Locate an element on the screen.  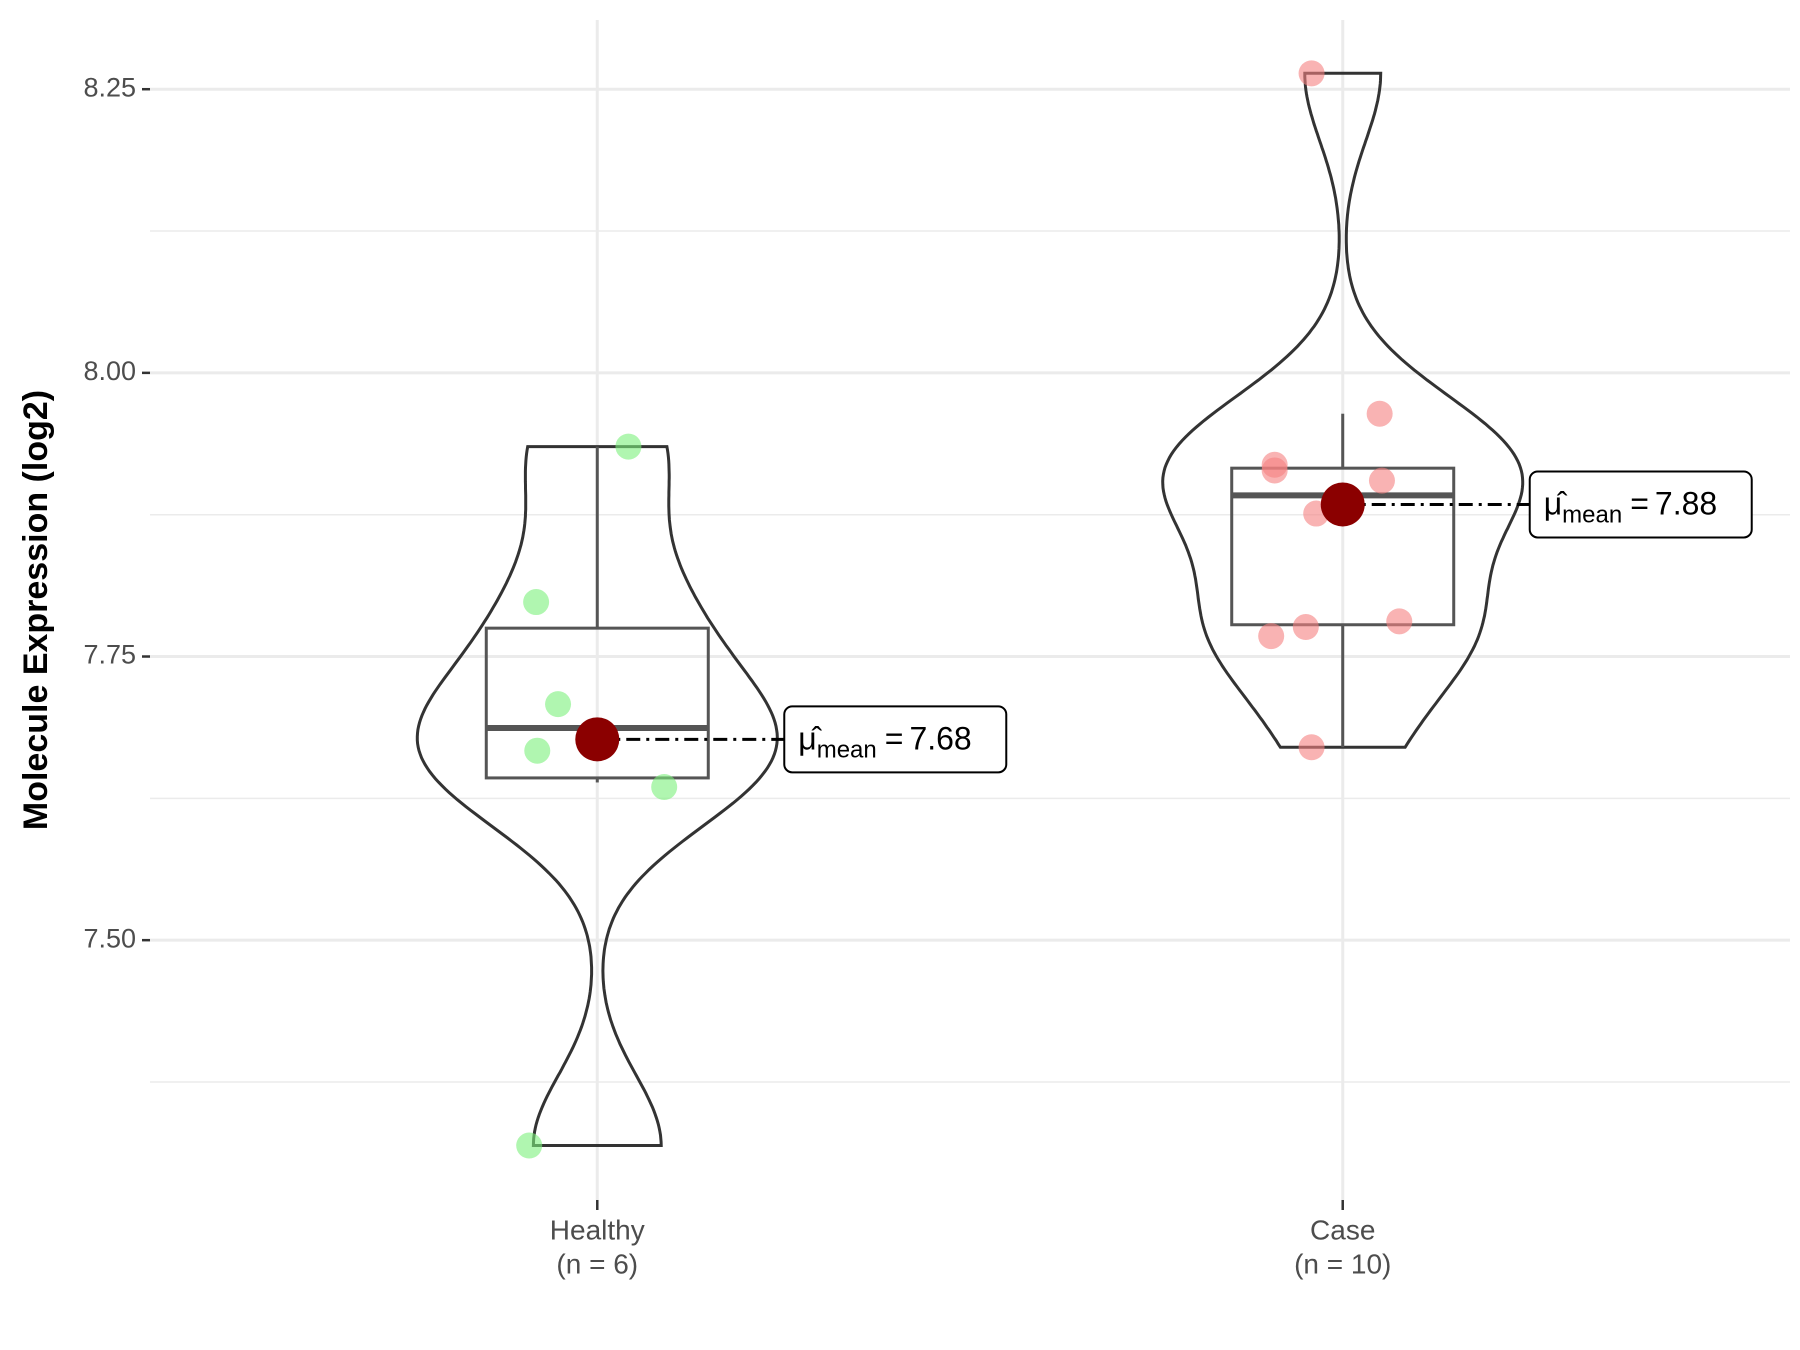
x-tick-count: (n = 10) is located at coordinates (1342, 1263).